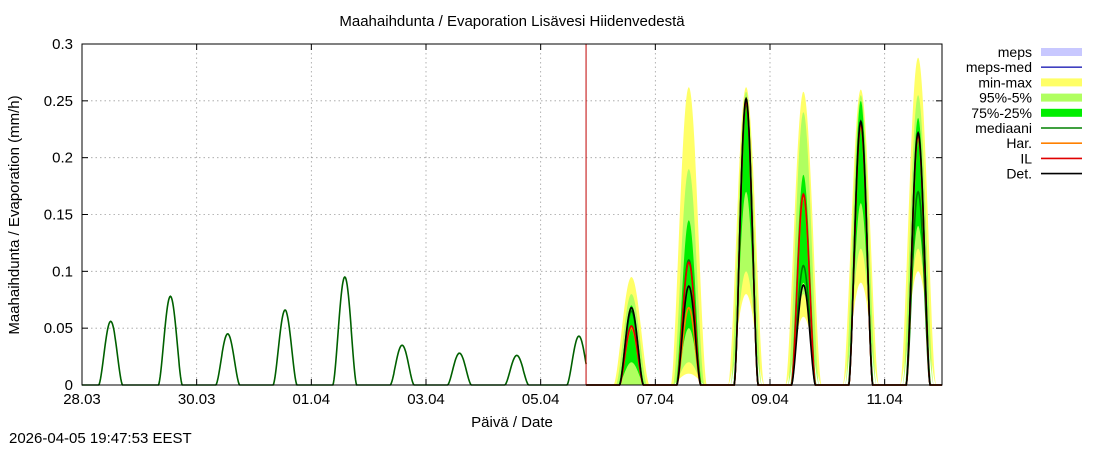 This screenshot has height=450, width=1100. I want to click on x-tick-label: 07.04, so click(656, 399).